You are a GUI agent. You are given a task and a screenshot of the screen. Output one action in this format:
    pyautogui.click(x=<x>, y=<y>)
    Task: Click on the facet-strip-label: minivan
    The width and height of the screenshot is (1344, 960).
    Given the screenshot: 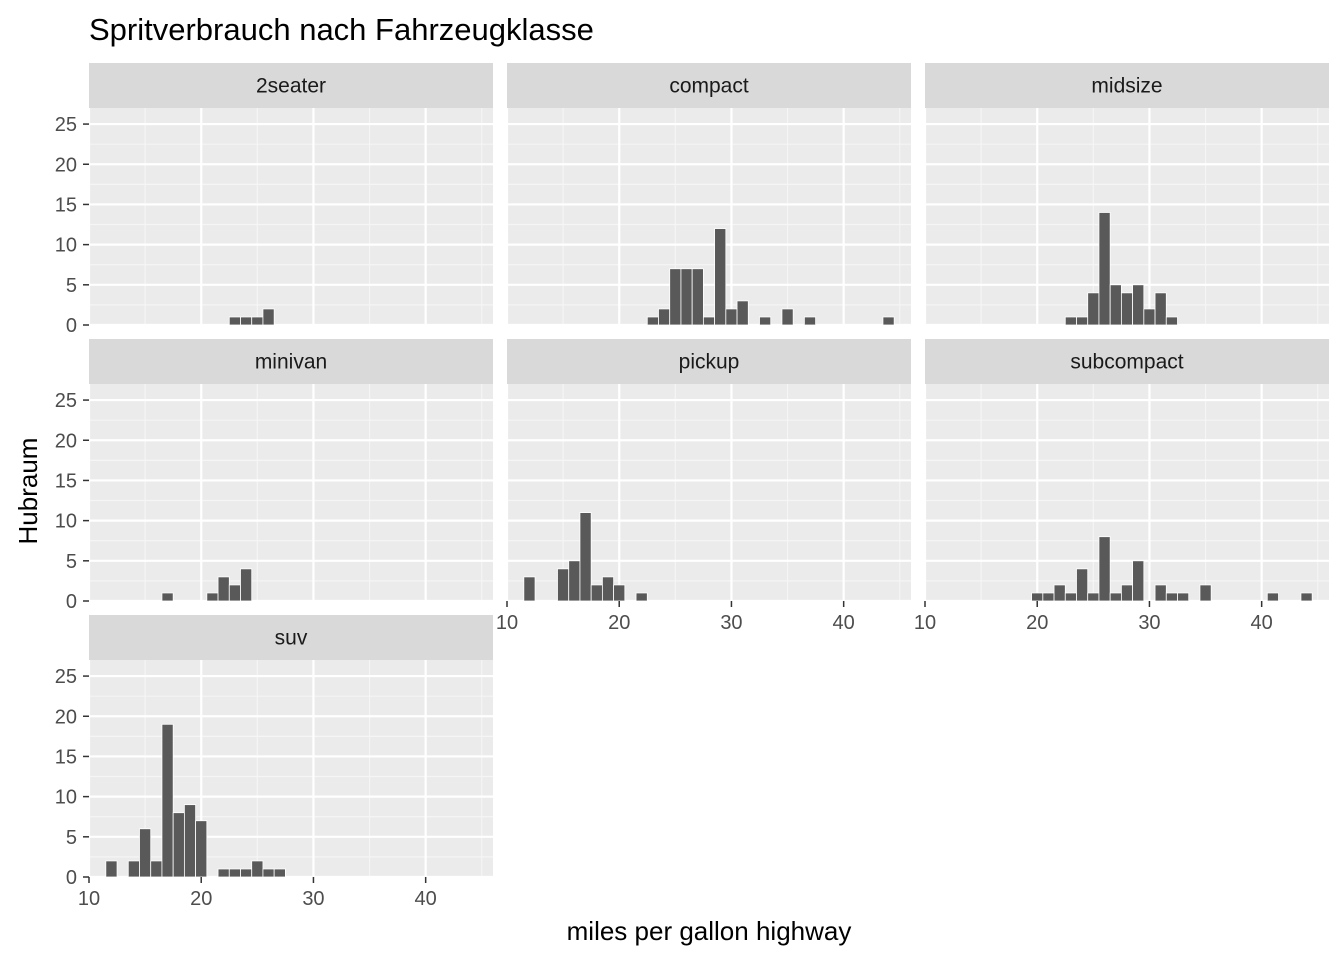 What is the action you would take?
    pyautogui.click(x=291, y=362)
    